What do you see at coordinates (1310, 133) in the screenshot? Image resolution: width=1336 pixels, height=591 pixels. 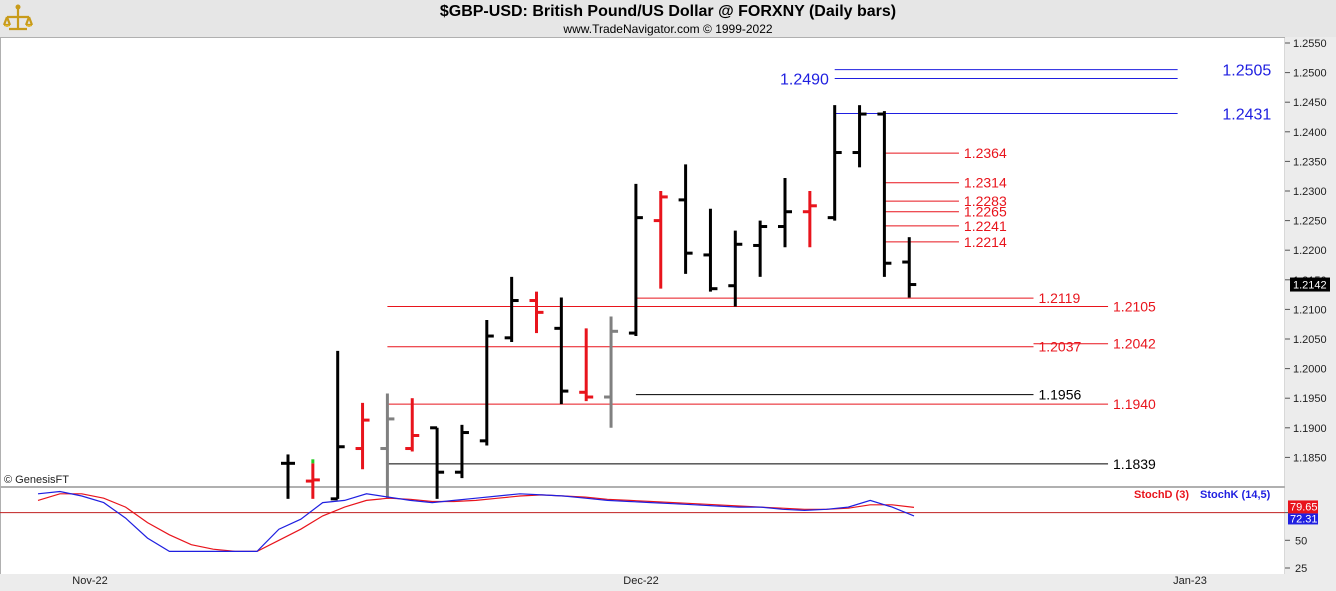 I see `price-tick-label: 1.2400` at bounding box center [1310, 133].